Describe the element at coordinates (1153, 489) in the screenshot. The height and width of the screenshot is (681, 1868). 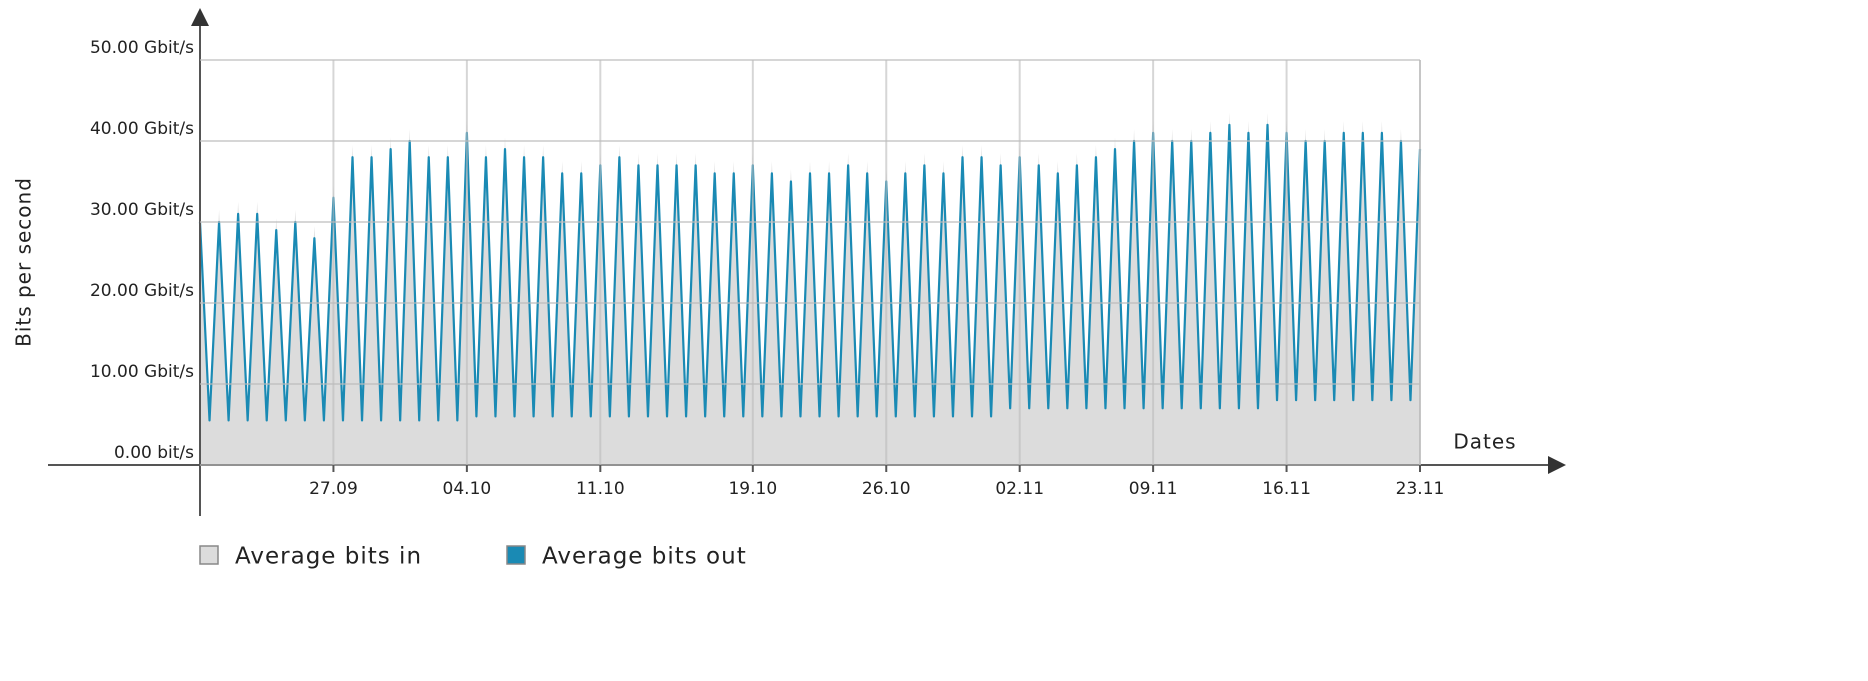
I see `x-tick-label: 09.11` at that location.